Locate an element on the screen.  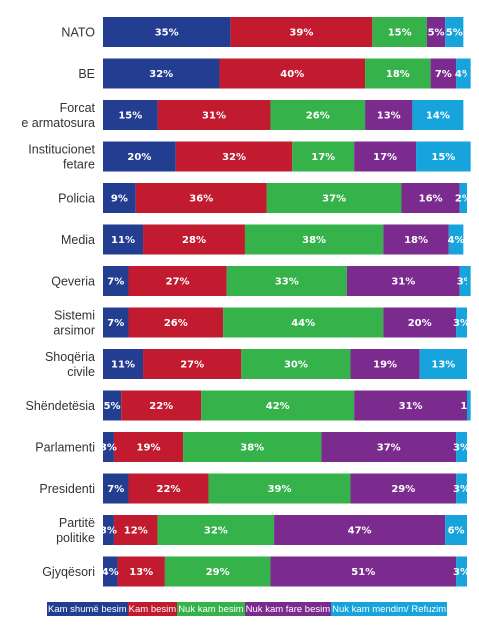
legend-item: Kam besim is located at coordinates (152, 609).